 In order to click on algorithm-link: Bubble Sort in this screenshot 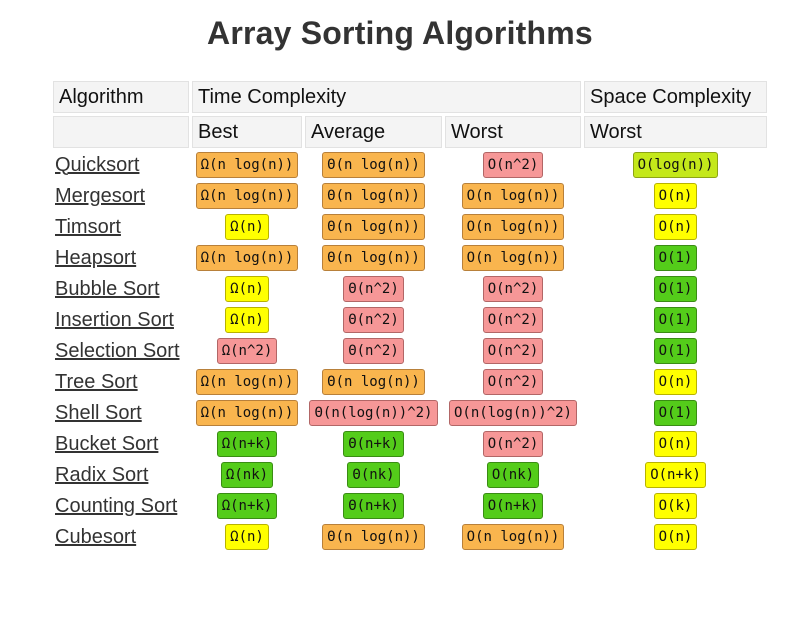, I will do `click(107, 288)`.